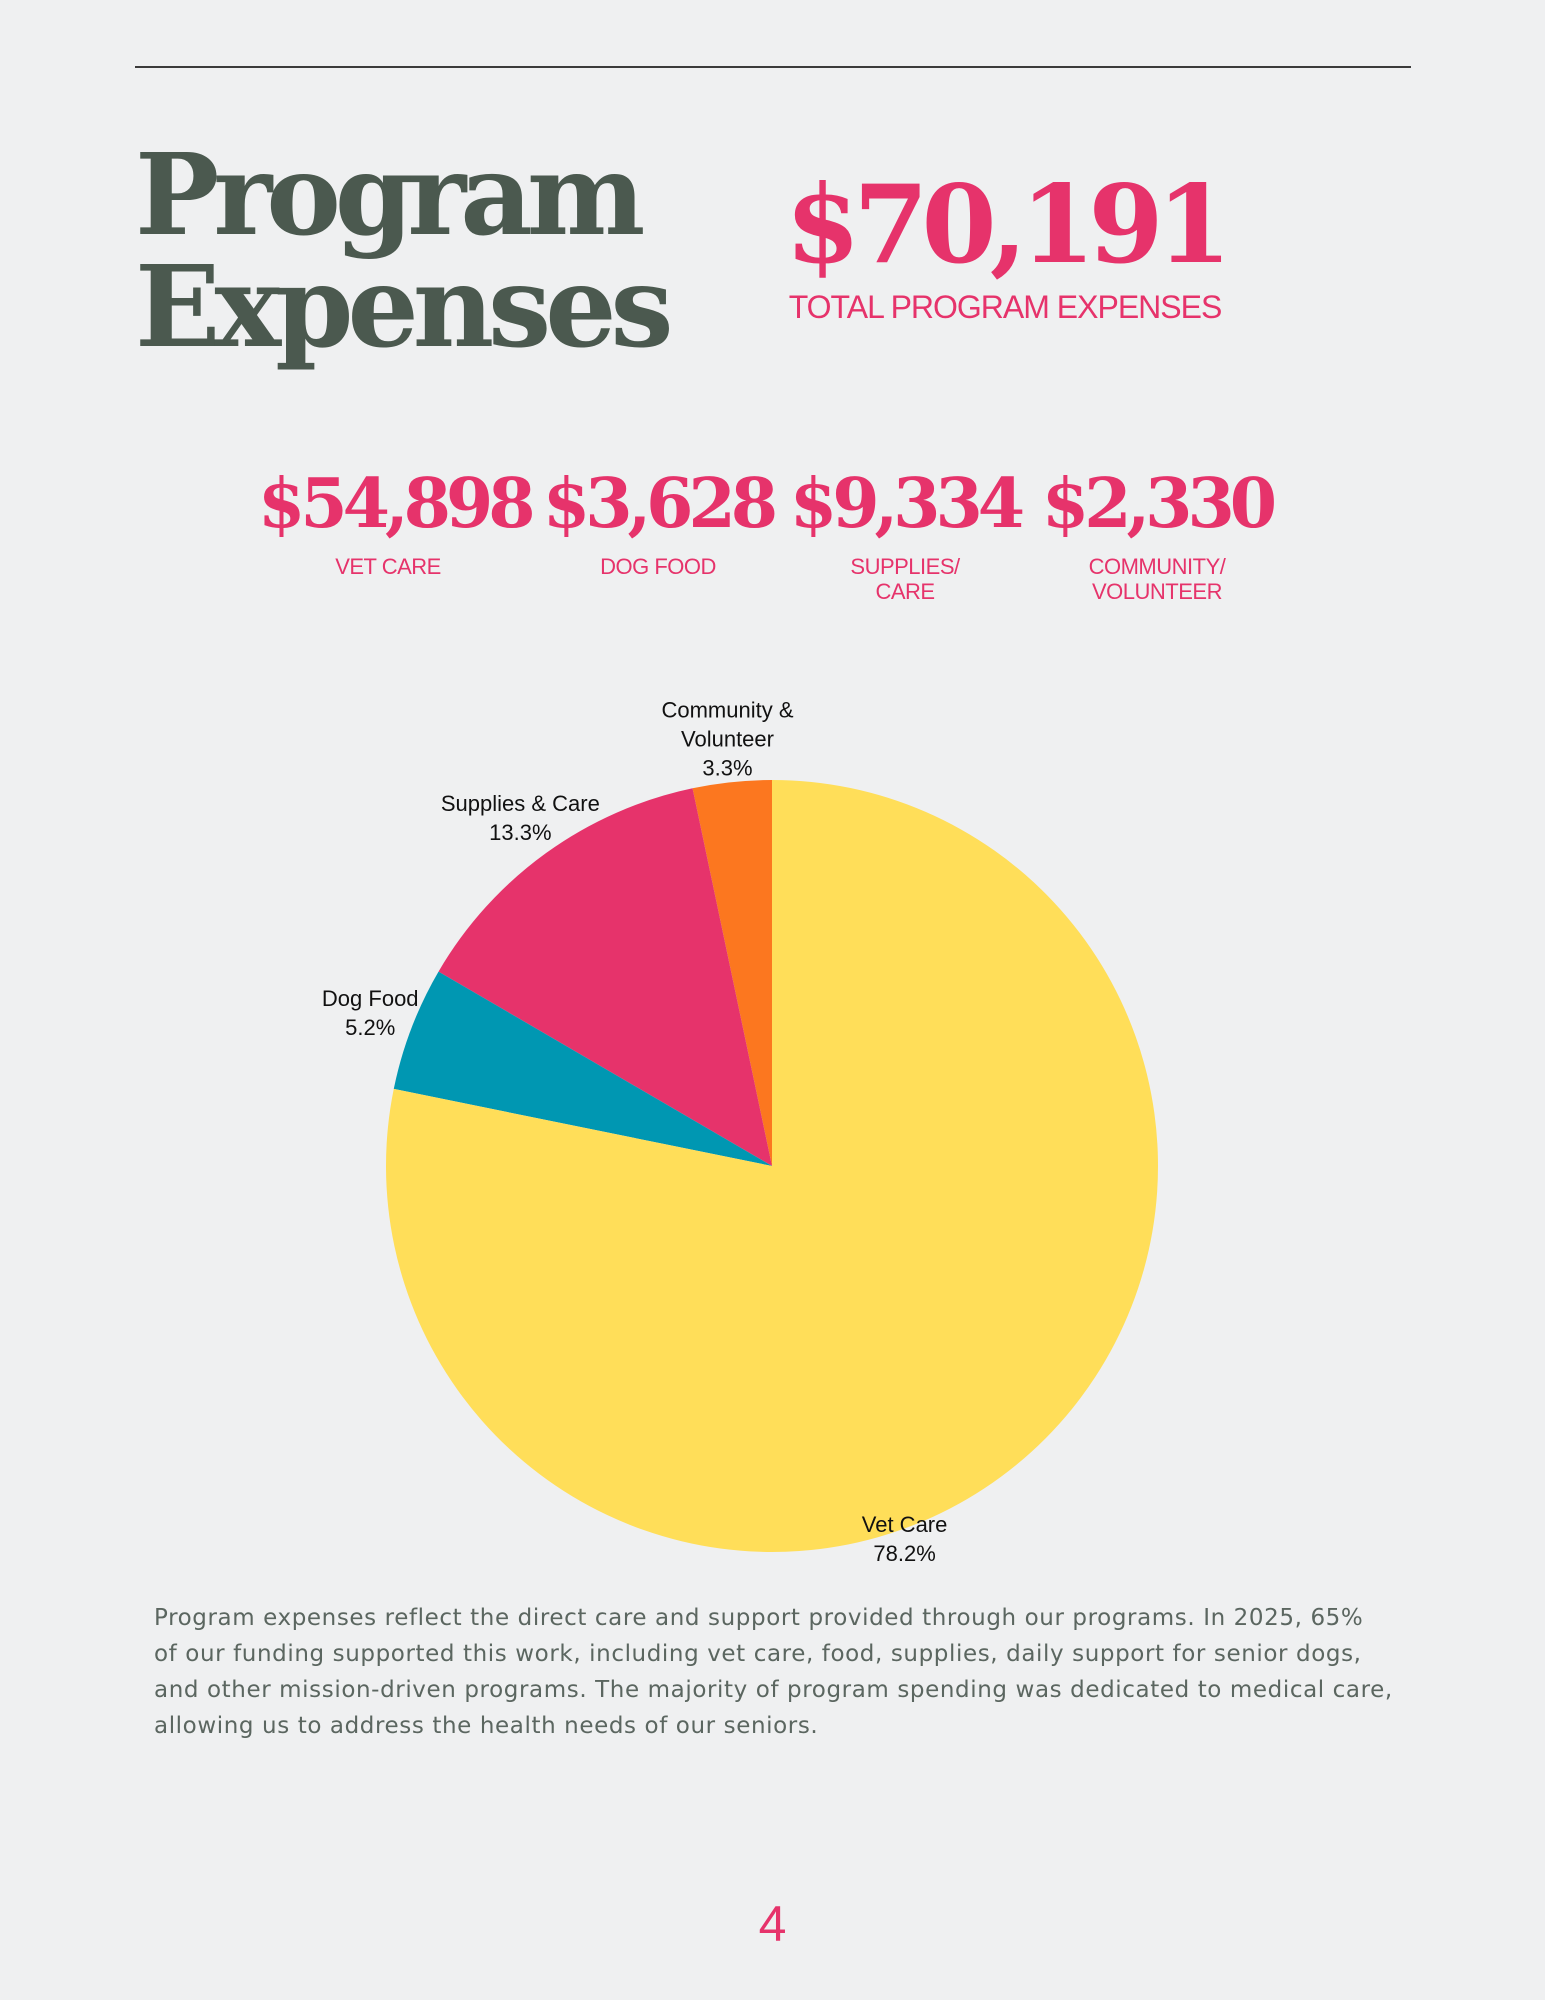 The image size is (1545, 2000). What do you see at coordinates (905, 1539) in the screenshot?
I see `pie-label: Vet Care 78.2%` at bounding box center [905, 1539].